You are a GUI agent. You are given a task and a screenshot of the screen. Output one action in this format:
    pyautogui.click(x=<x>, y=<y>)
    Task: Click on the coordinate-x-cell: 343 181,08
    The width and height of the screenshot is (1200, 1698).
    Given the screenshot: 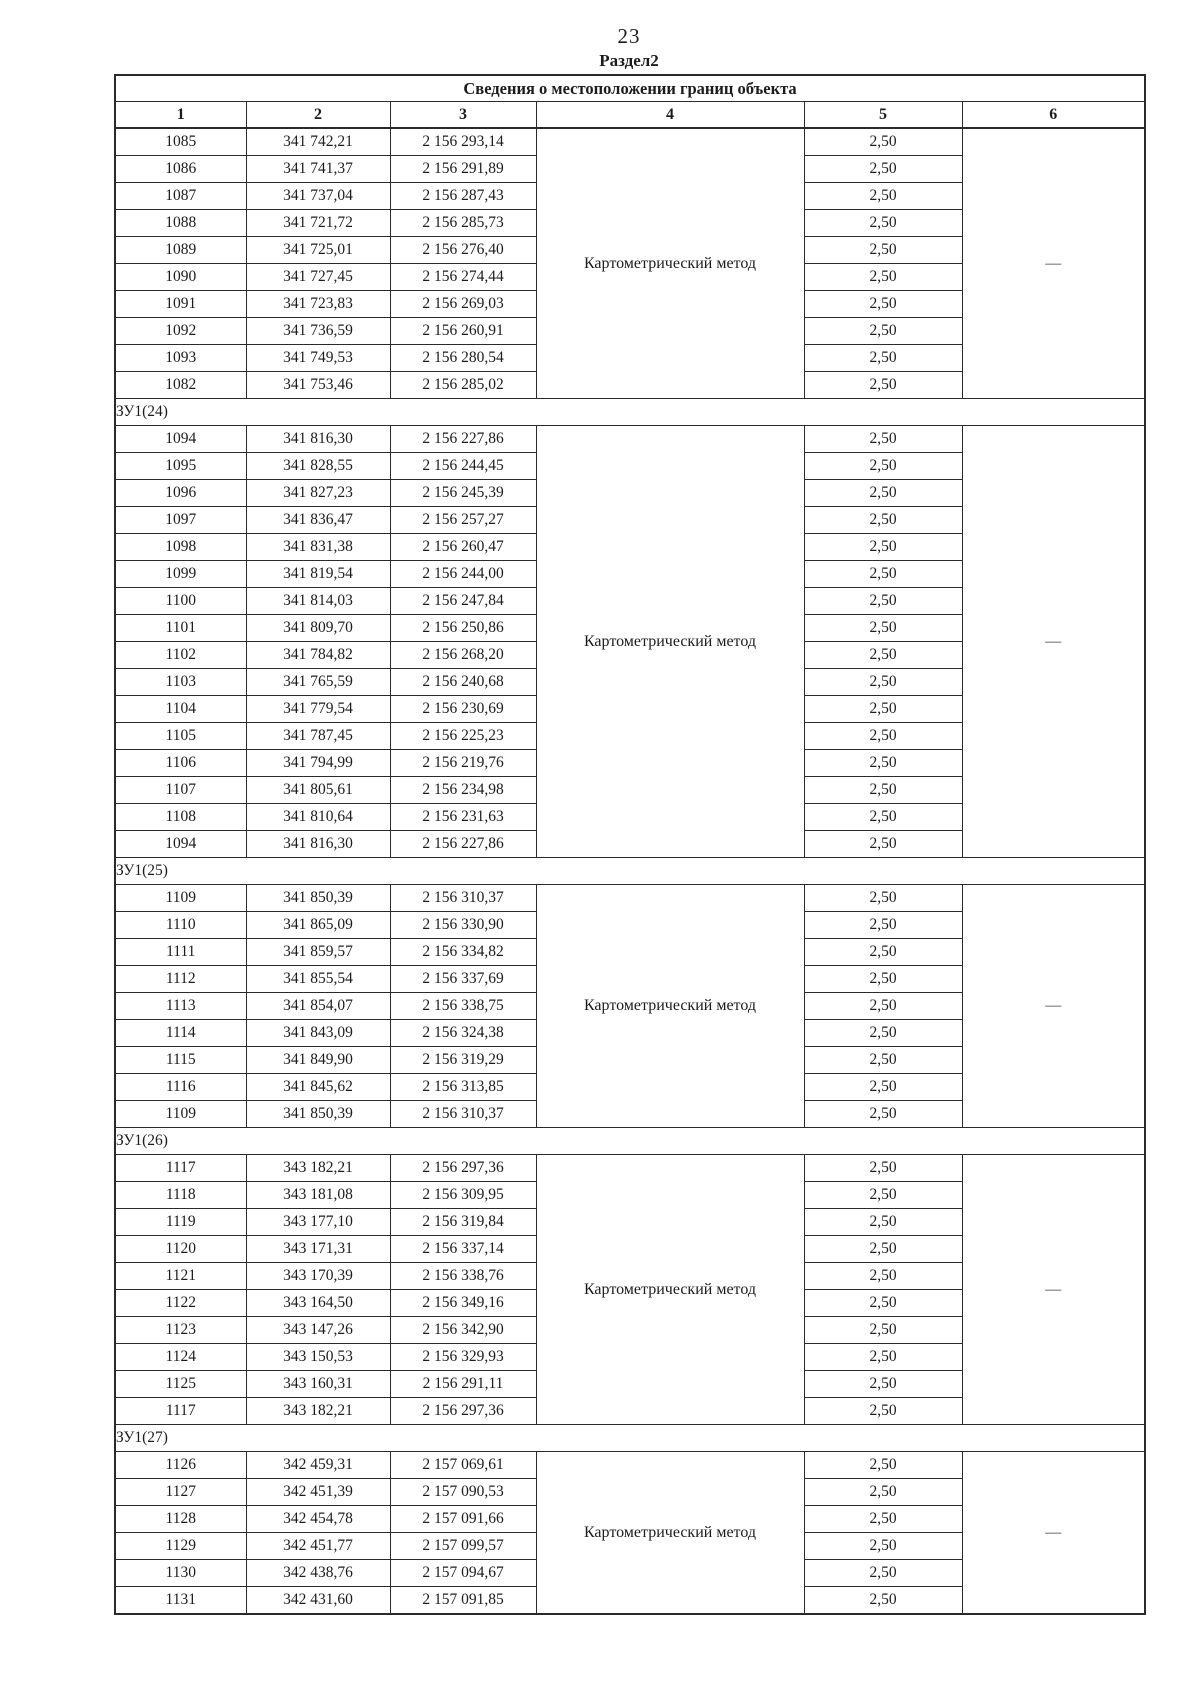 What is the action you would take?
    pyautogui.click(x=318, y=1195)
    